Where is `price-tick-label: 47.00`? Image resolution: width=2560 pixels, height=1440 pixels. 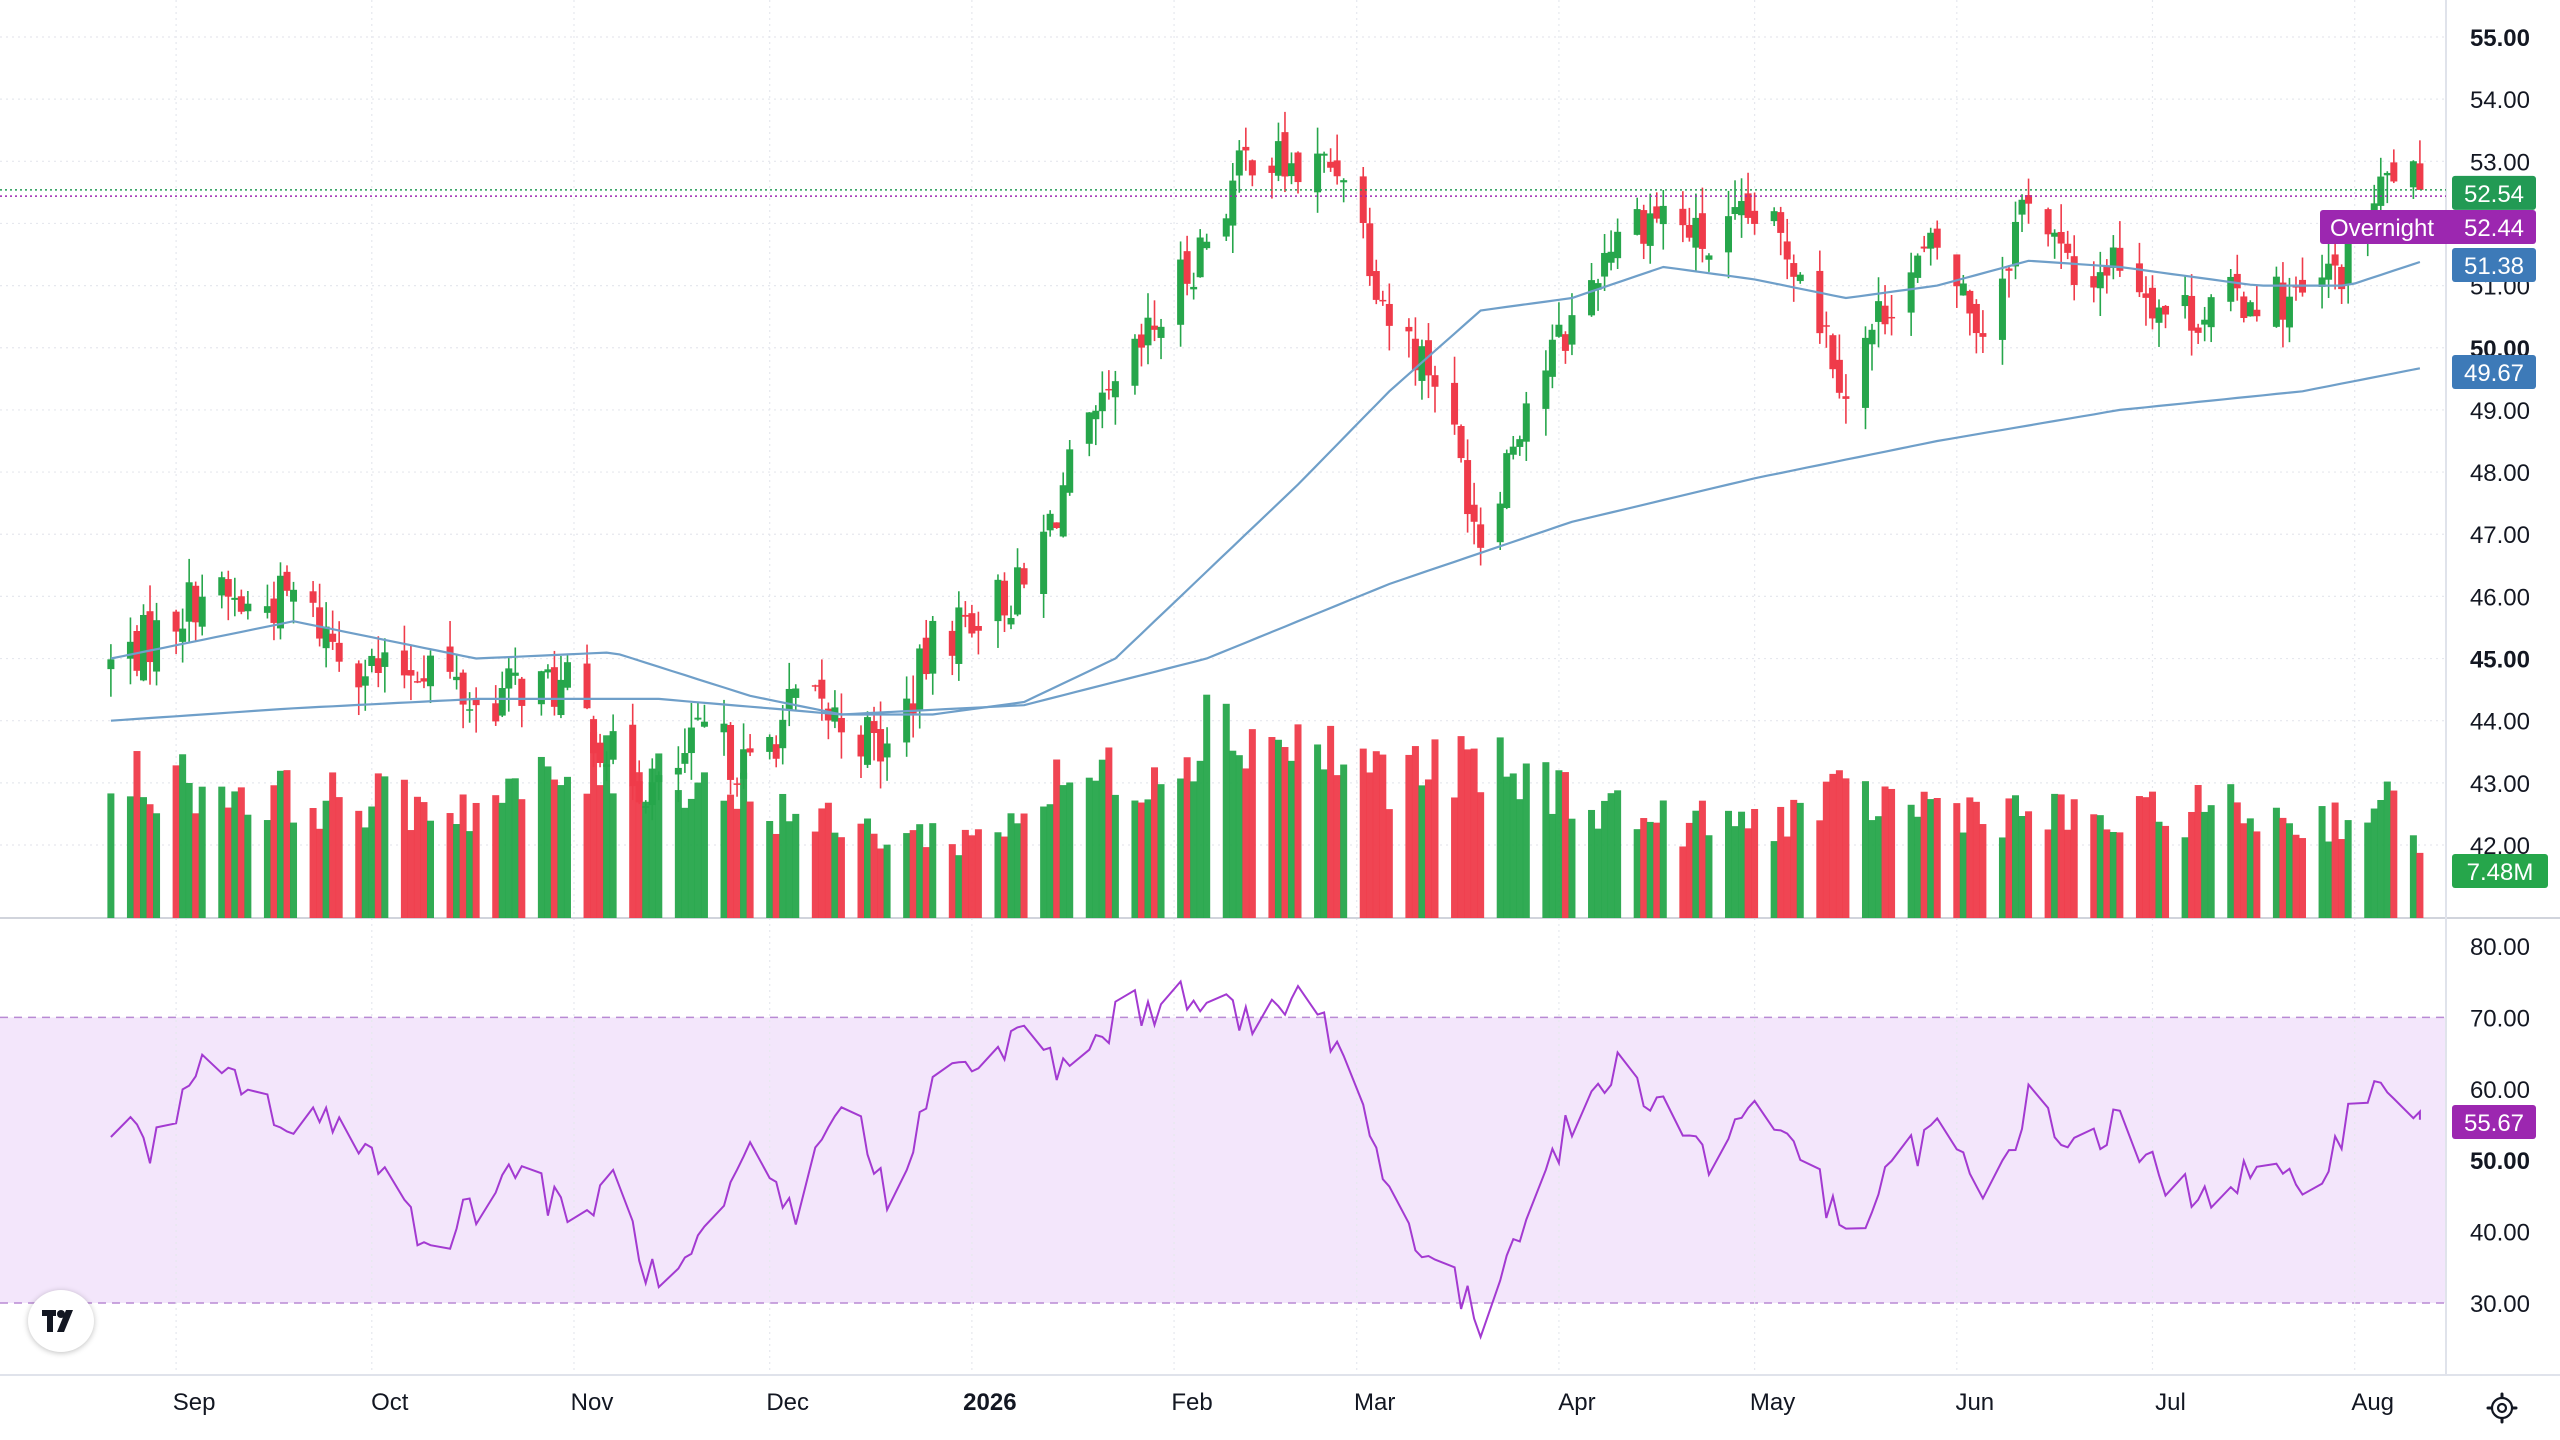
price-tick-label: 47.00 is located at coordinates (2500, 535).